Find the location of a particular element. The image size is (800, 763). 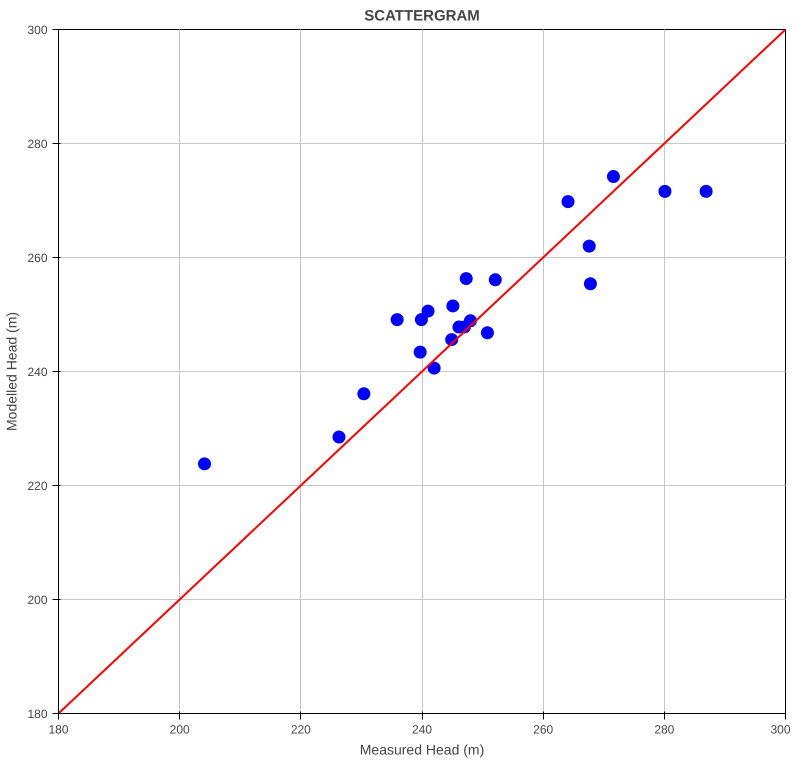

y-tick-label: 200 is located at coordinates (37, 600).